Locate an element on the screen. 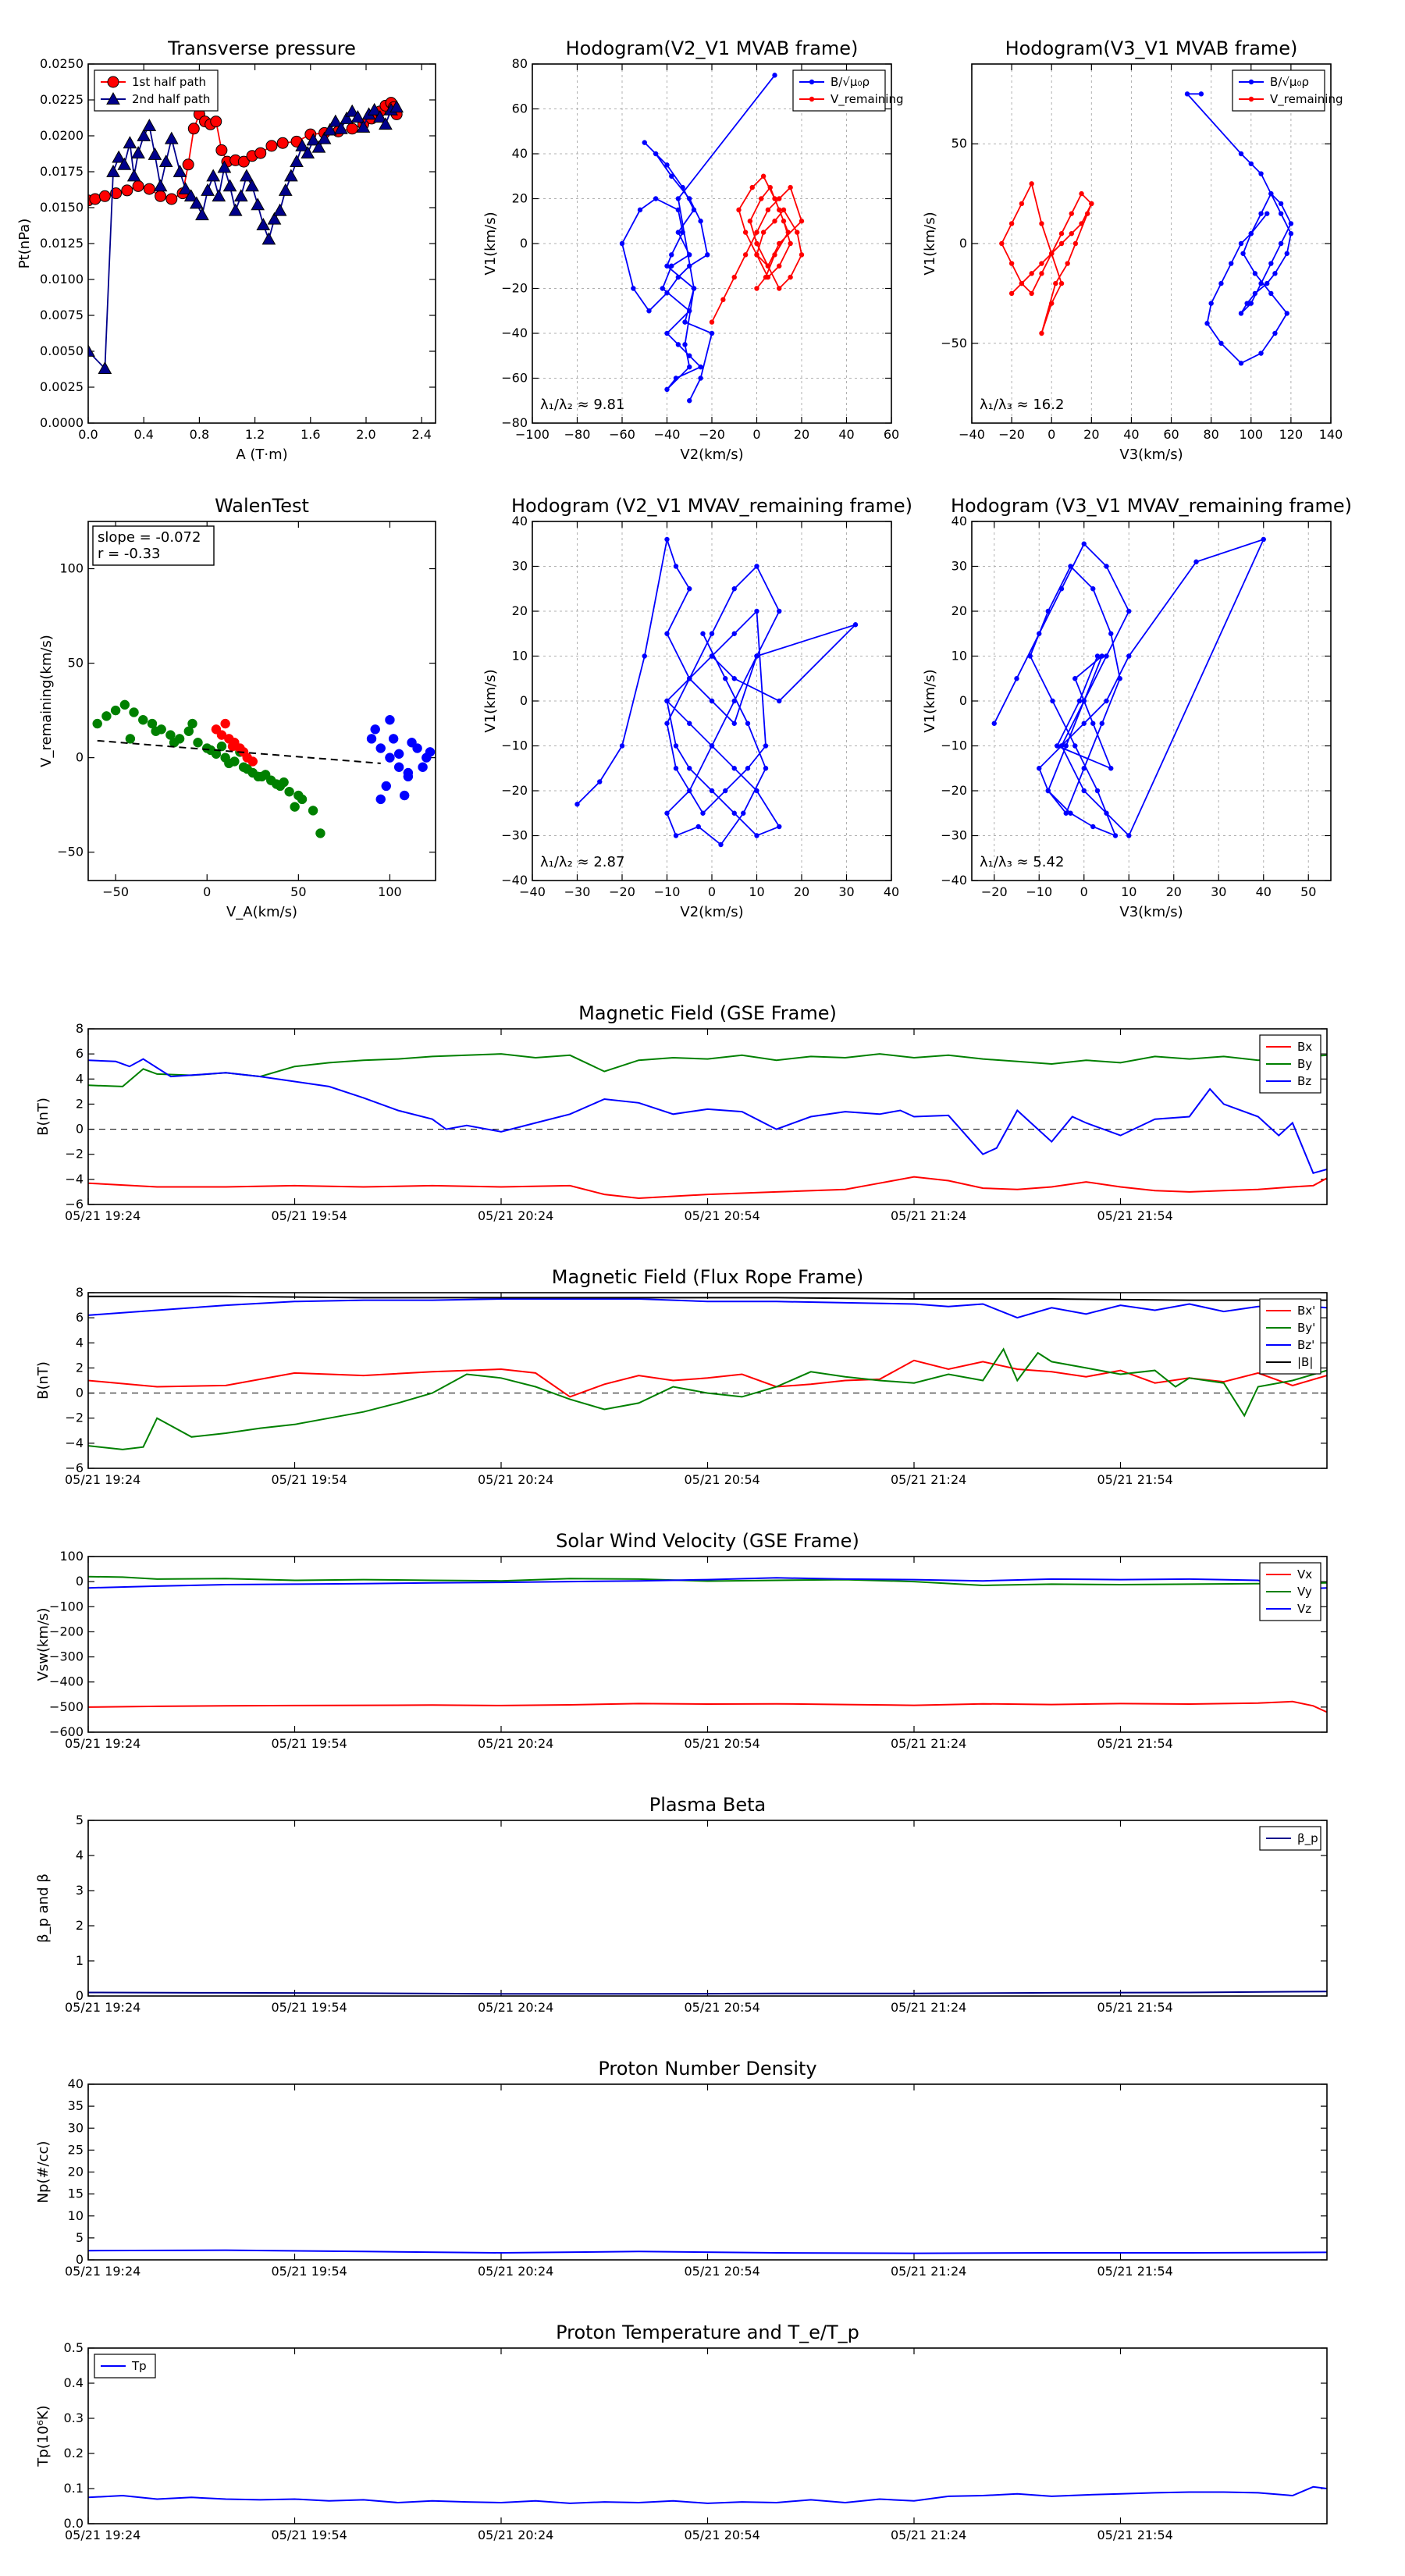  chart-title: Magnetic Field (GSE Frame) is located at coordinates (708, 1013).